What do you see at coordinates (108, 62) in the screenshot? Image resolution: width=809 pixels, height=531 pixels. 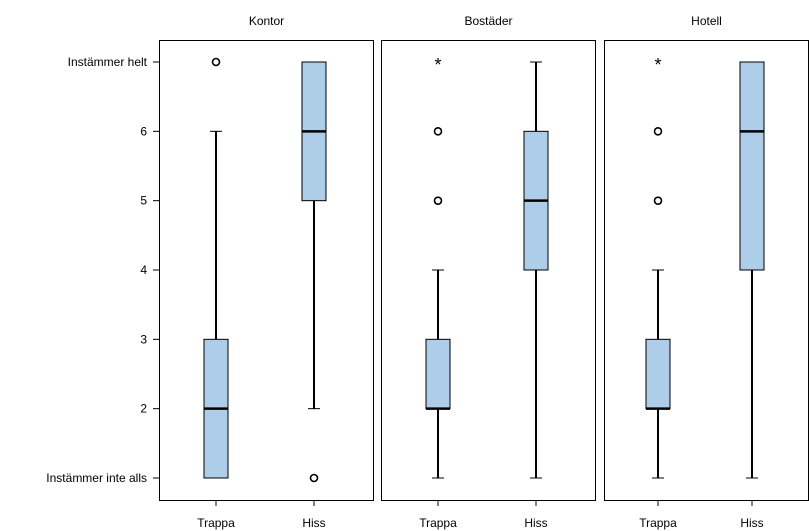 I see `y-tick-label: Instämmer helt` at bounding box center [108, 62].